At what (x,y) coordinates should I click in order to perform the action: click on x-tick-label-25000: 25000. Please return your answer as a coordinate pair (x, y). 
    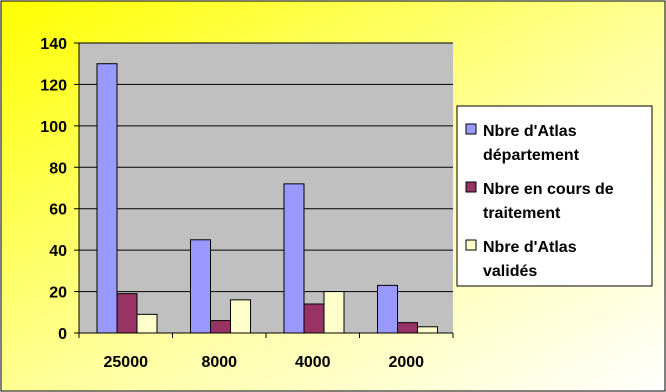
    Looking at the image, I should click on (126, 362).